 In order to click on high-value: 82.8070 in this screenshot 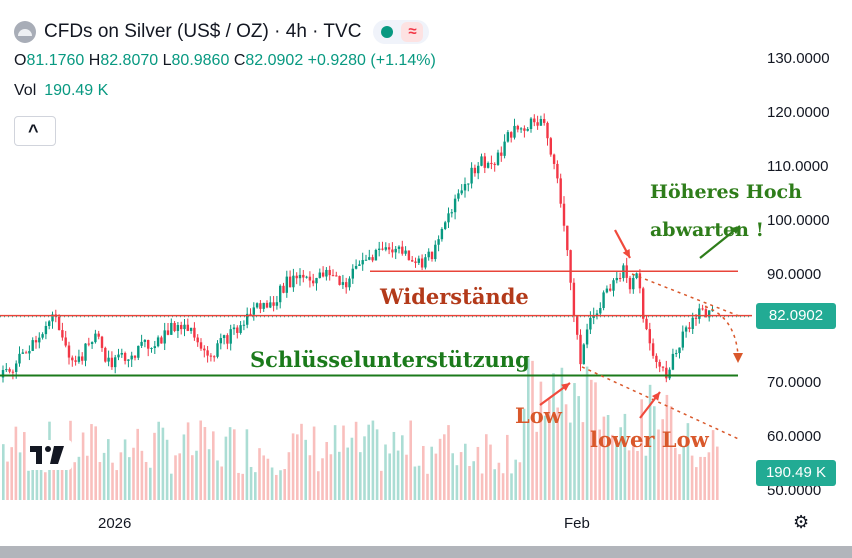, I will do `click(129, 60)`.